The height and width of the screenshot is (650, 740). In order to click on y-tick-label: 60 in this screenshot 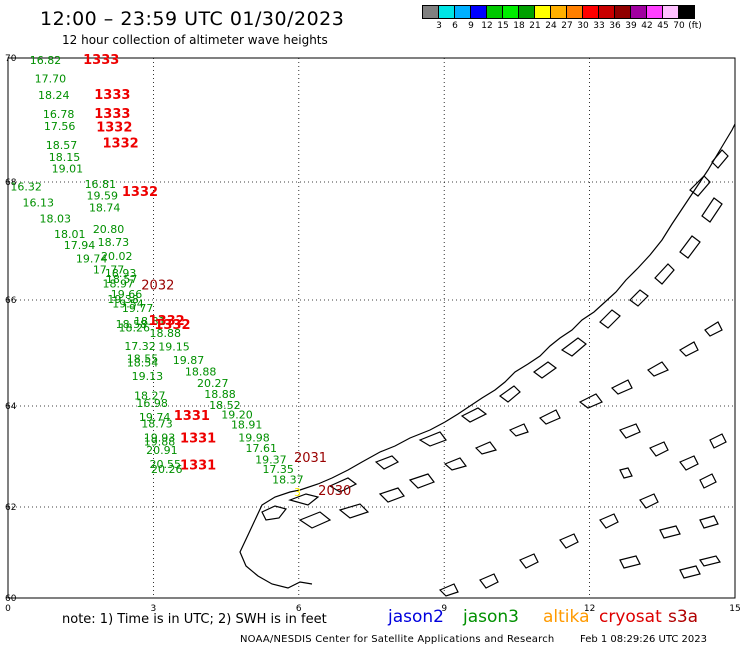, I will do `click(11, 599)`.